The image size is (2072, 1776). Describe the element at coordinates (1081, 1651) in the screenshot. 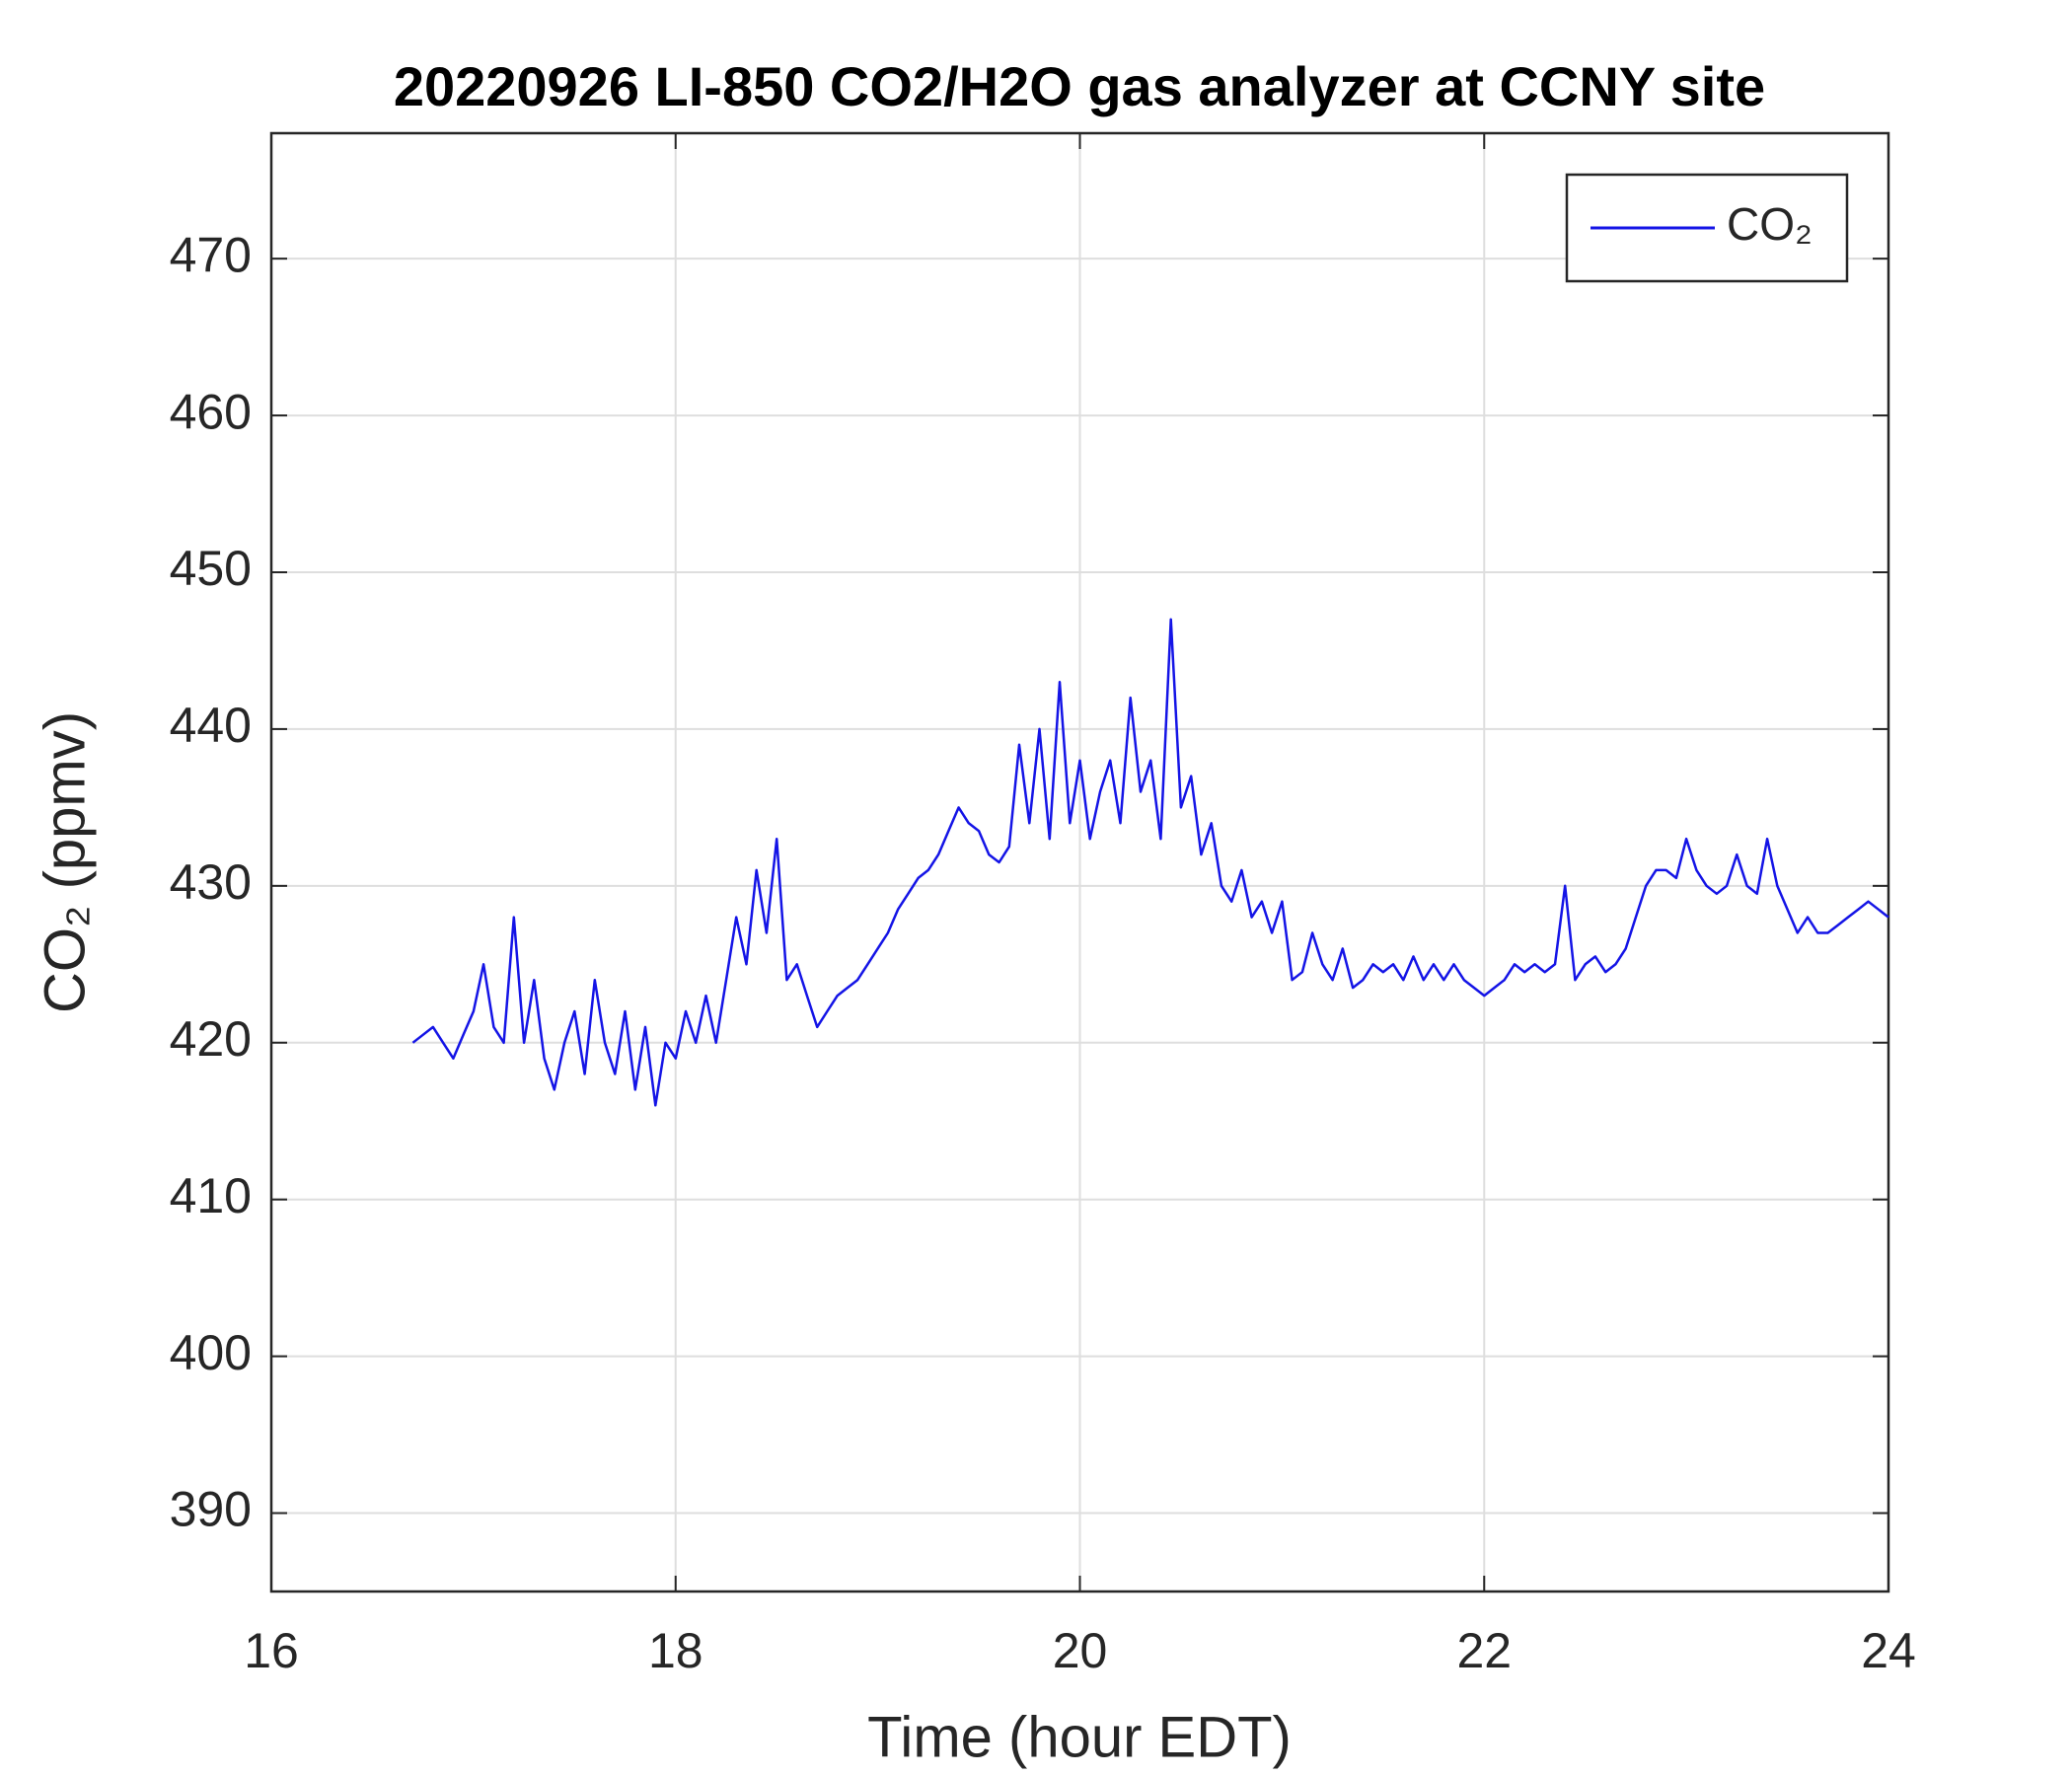

I see `x-tick-label: 20` at that location.